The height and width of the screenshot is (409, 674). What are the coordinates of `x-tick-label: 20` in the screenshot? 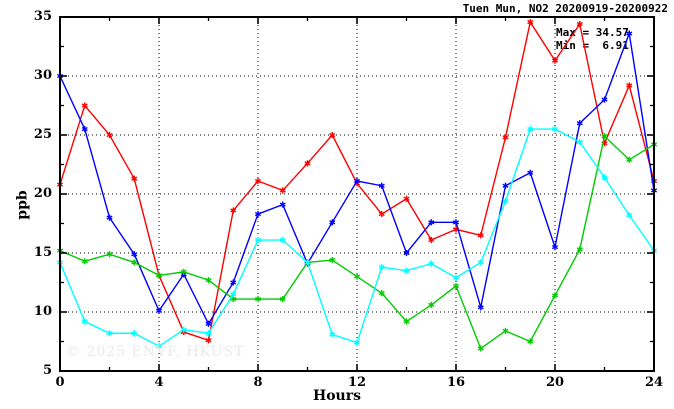 It's located at (555, 382).